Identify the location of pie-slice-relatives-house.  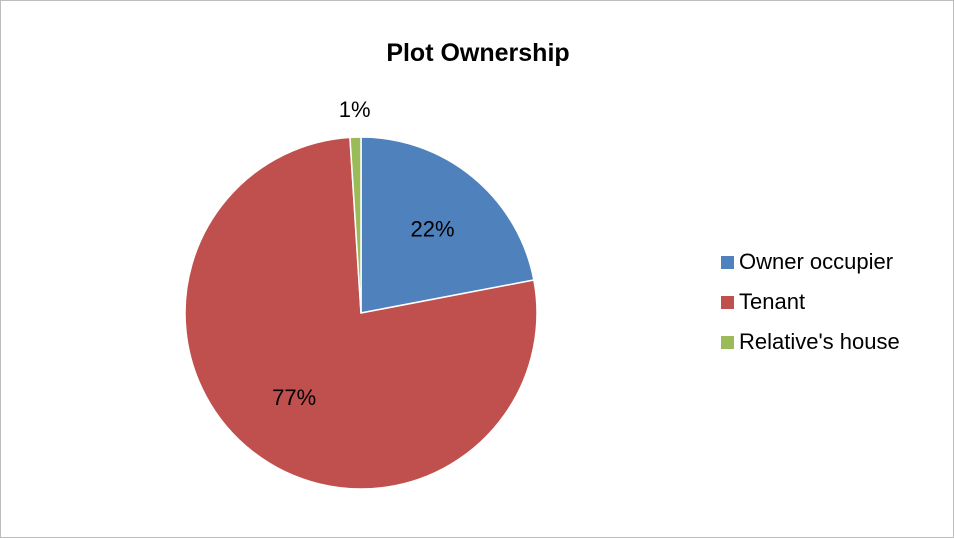
(355, 225).